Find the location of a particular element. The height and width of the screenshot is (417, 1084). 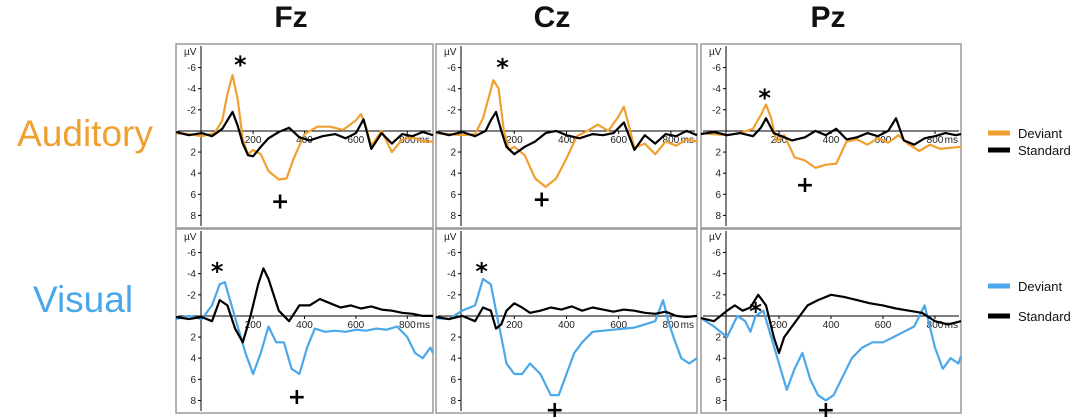

legend-label-visual-standard: Standard is located at coordinates (1044, 316).